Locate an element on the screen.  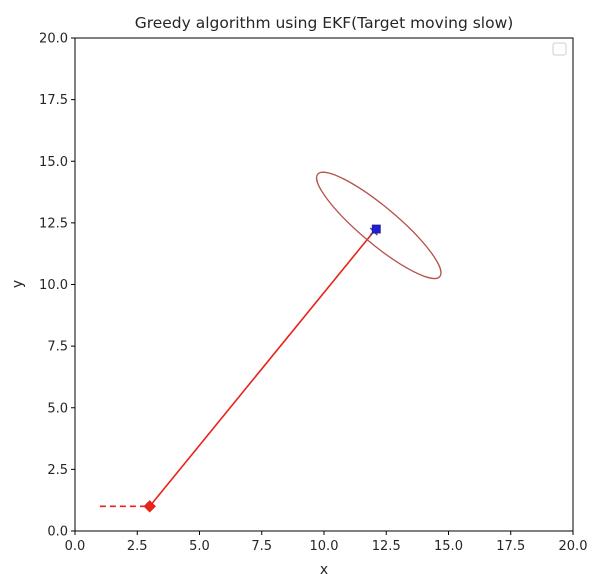
y-tick-label: 7.5 is located at coordinates (57, 347).